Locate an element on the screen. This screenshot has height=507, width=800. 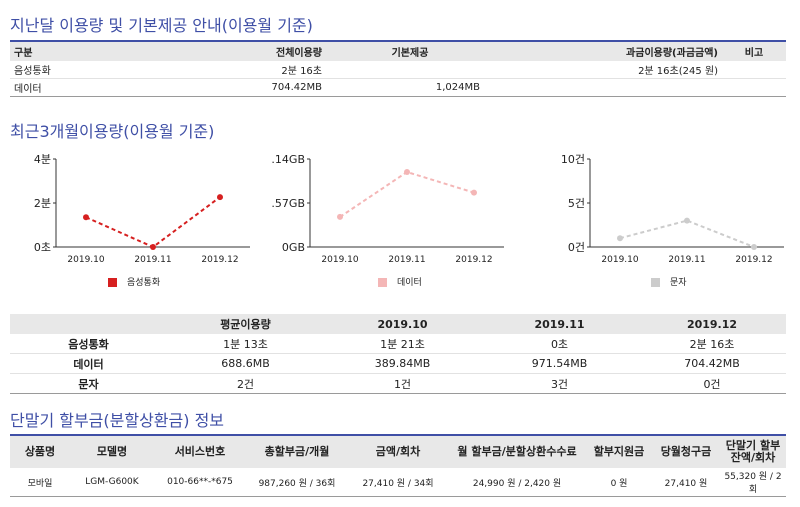
col-header: 과금이용량(과금금액) is located at coordinates (603, 51).